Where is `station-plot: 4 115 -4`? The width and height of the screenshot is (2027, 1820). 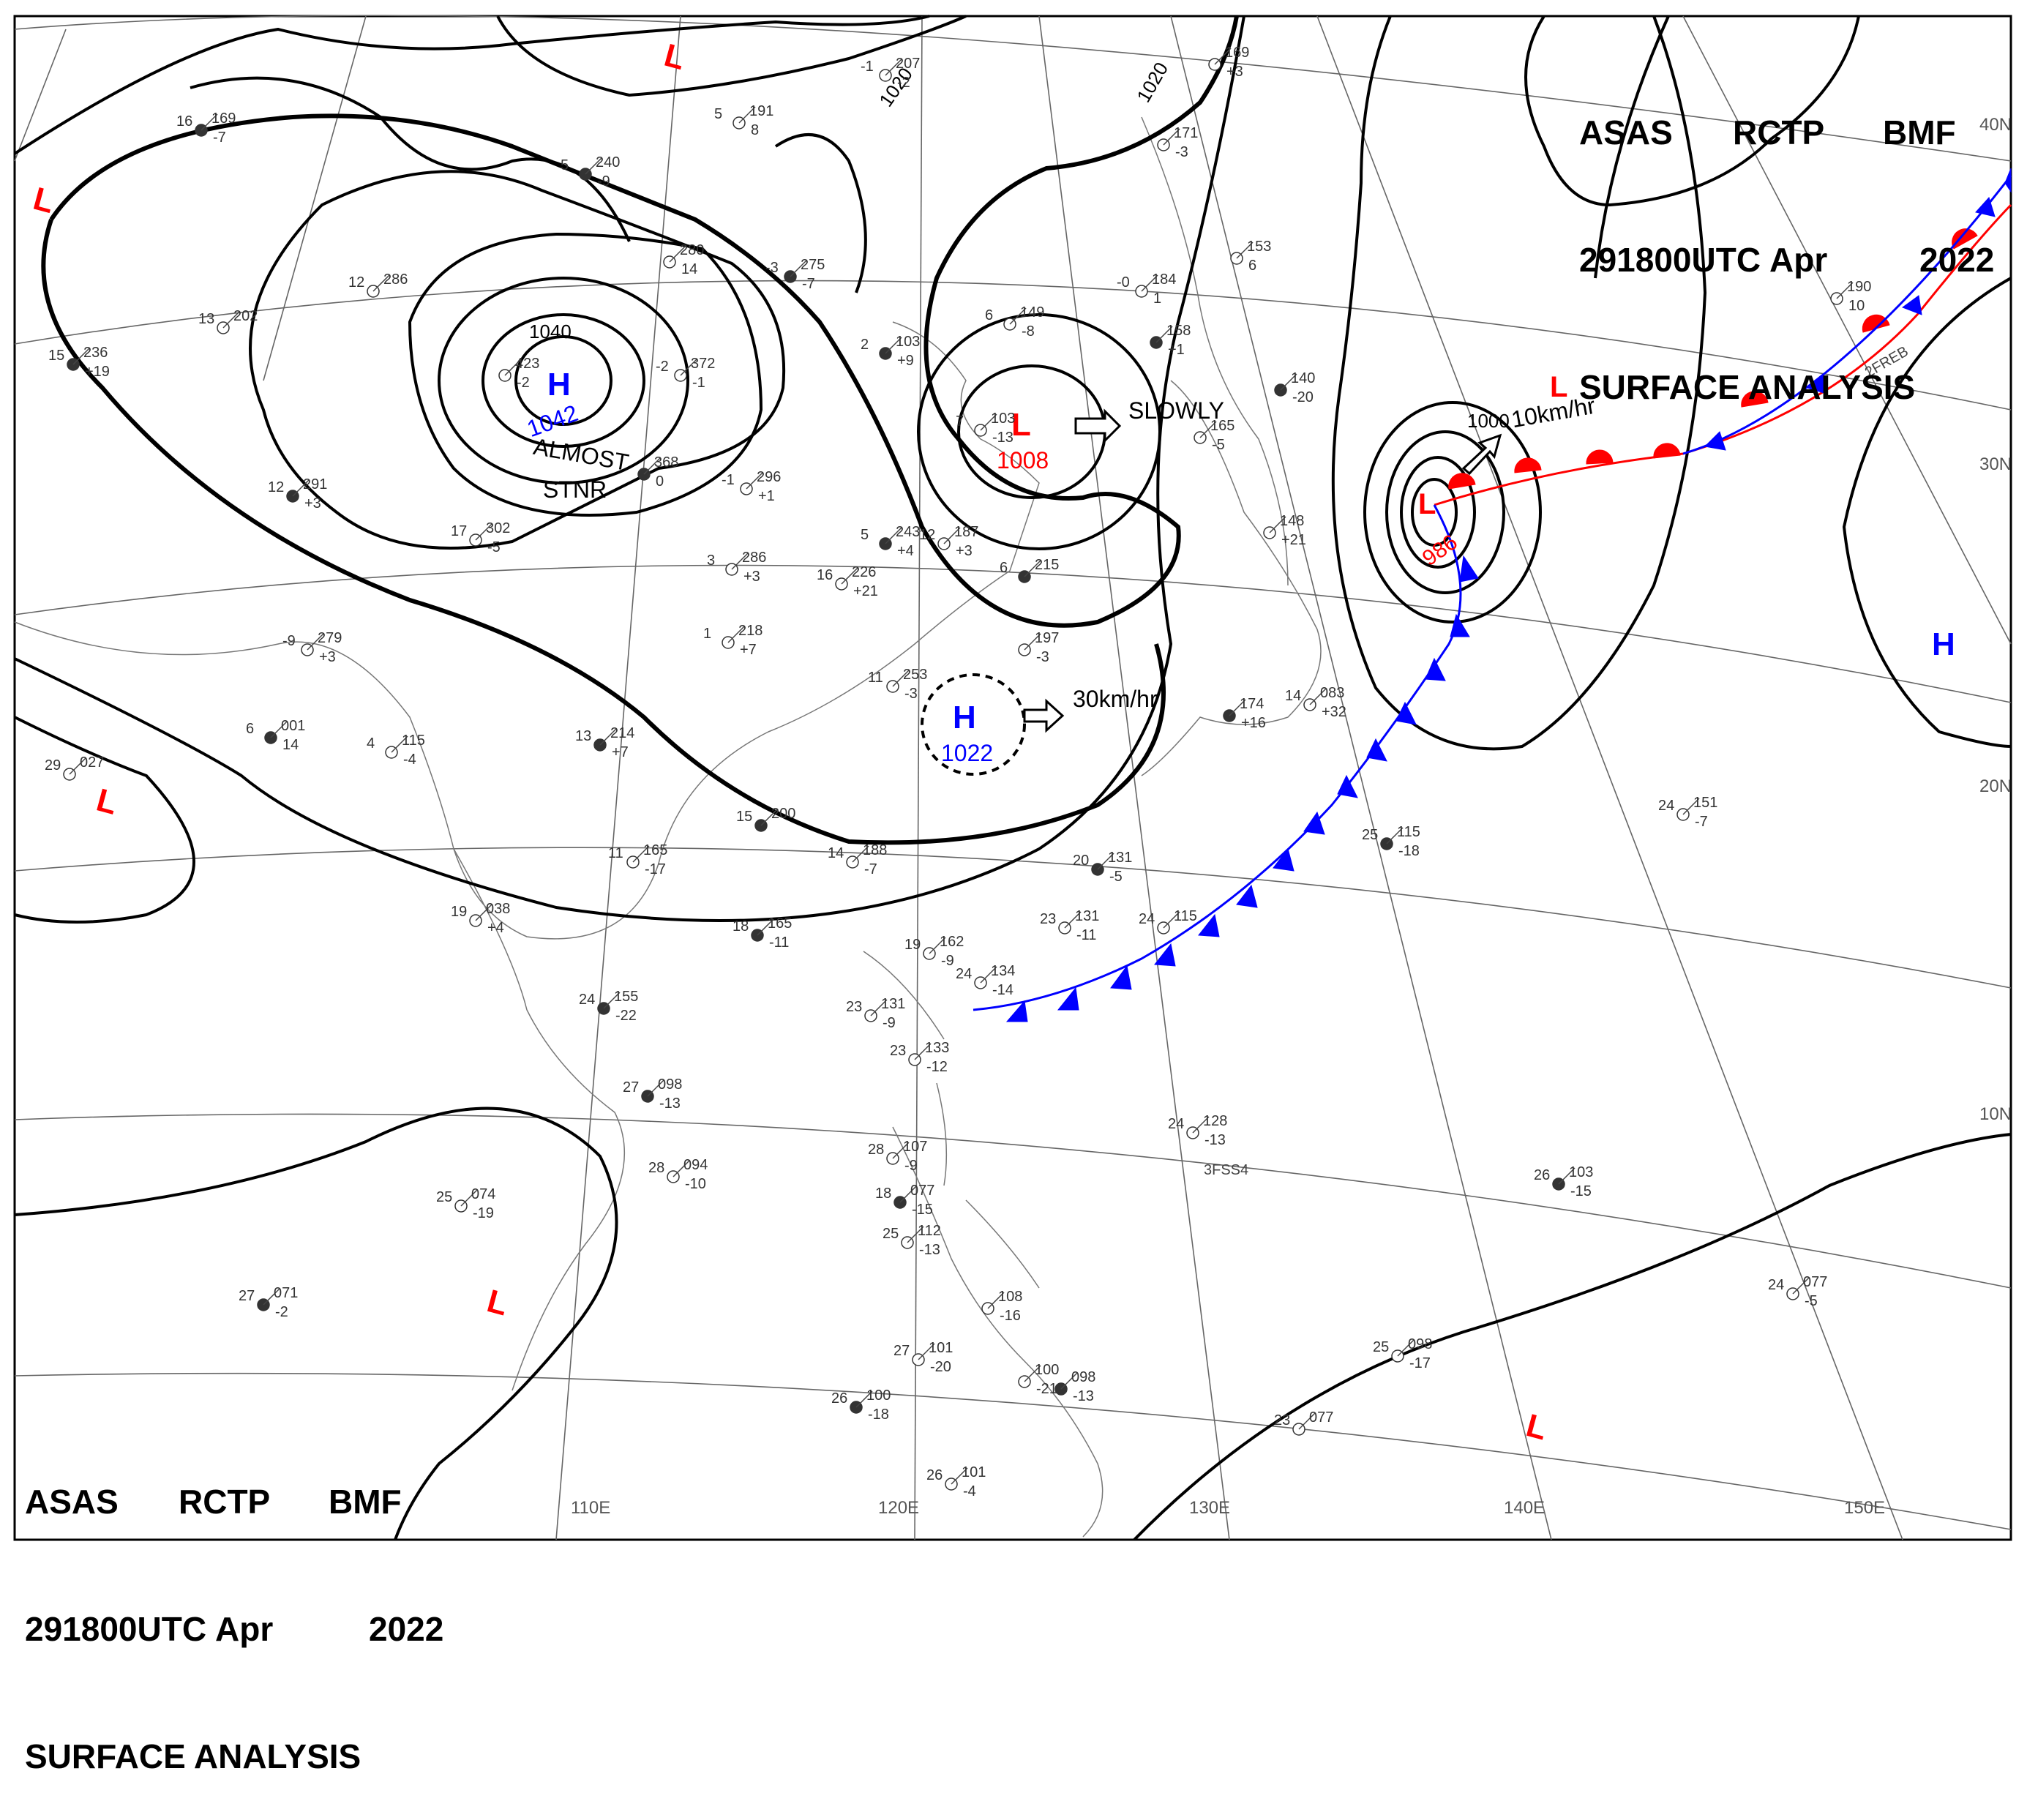
station-plot: 4 115 -4 is located at coordinates (396, 750).